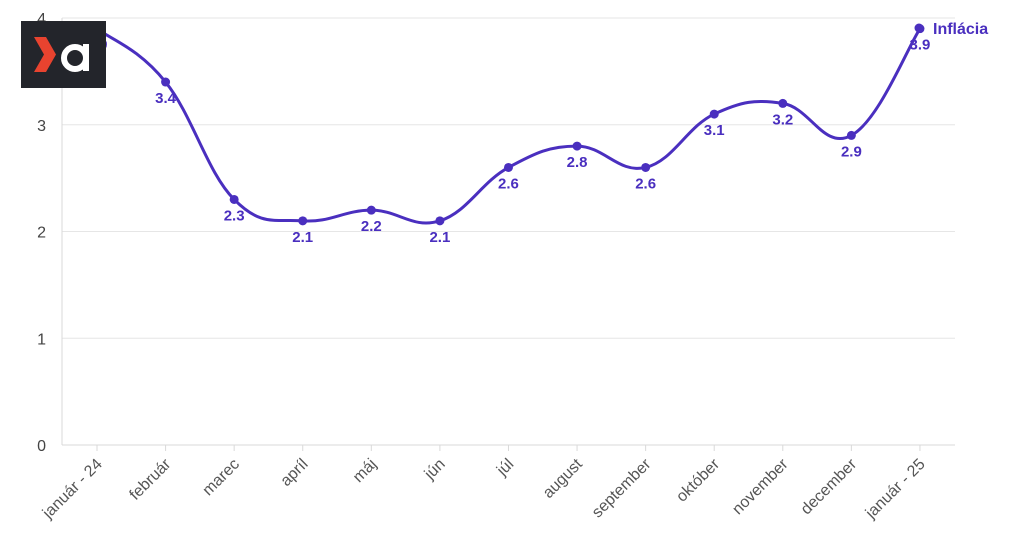  What do you see at coordinates (234, 215) in the screenshot?
I see `data-label: 2.3` at bounding box center [234, 215].